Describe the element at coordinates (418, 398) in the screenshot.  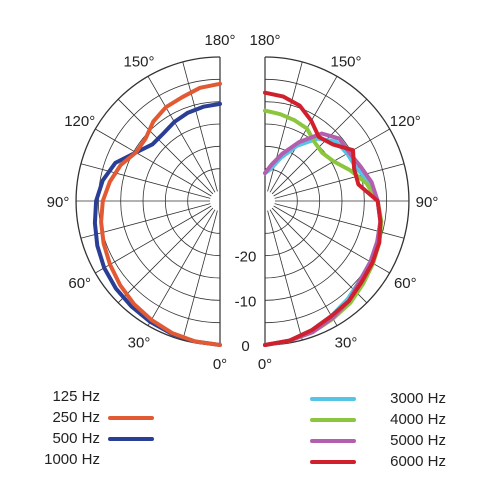
I see `legend-label: 3000 Hz` at that location.